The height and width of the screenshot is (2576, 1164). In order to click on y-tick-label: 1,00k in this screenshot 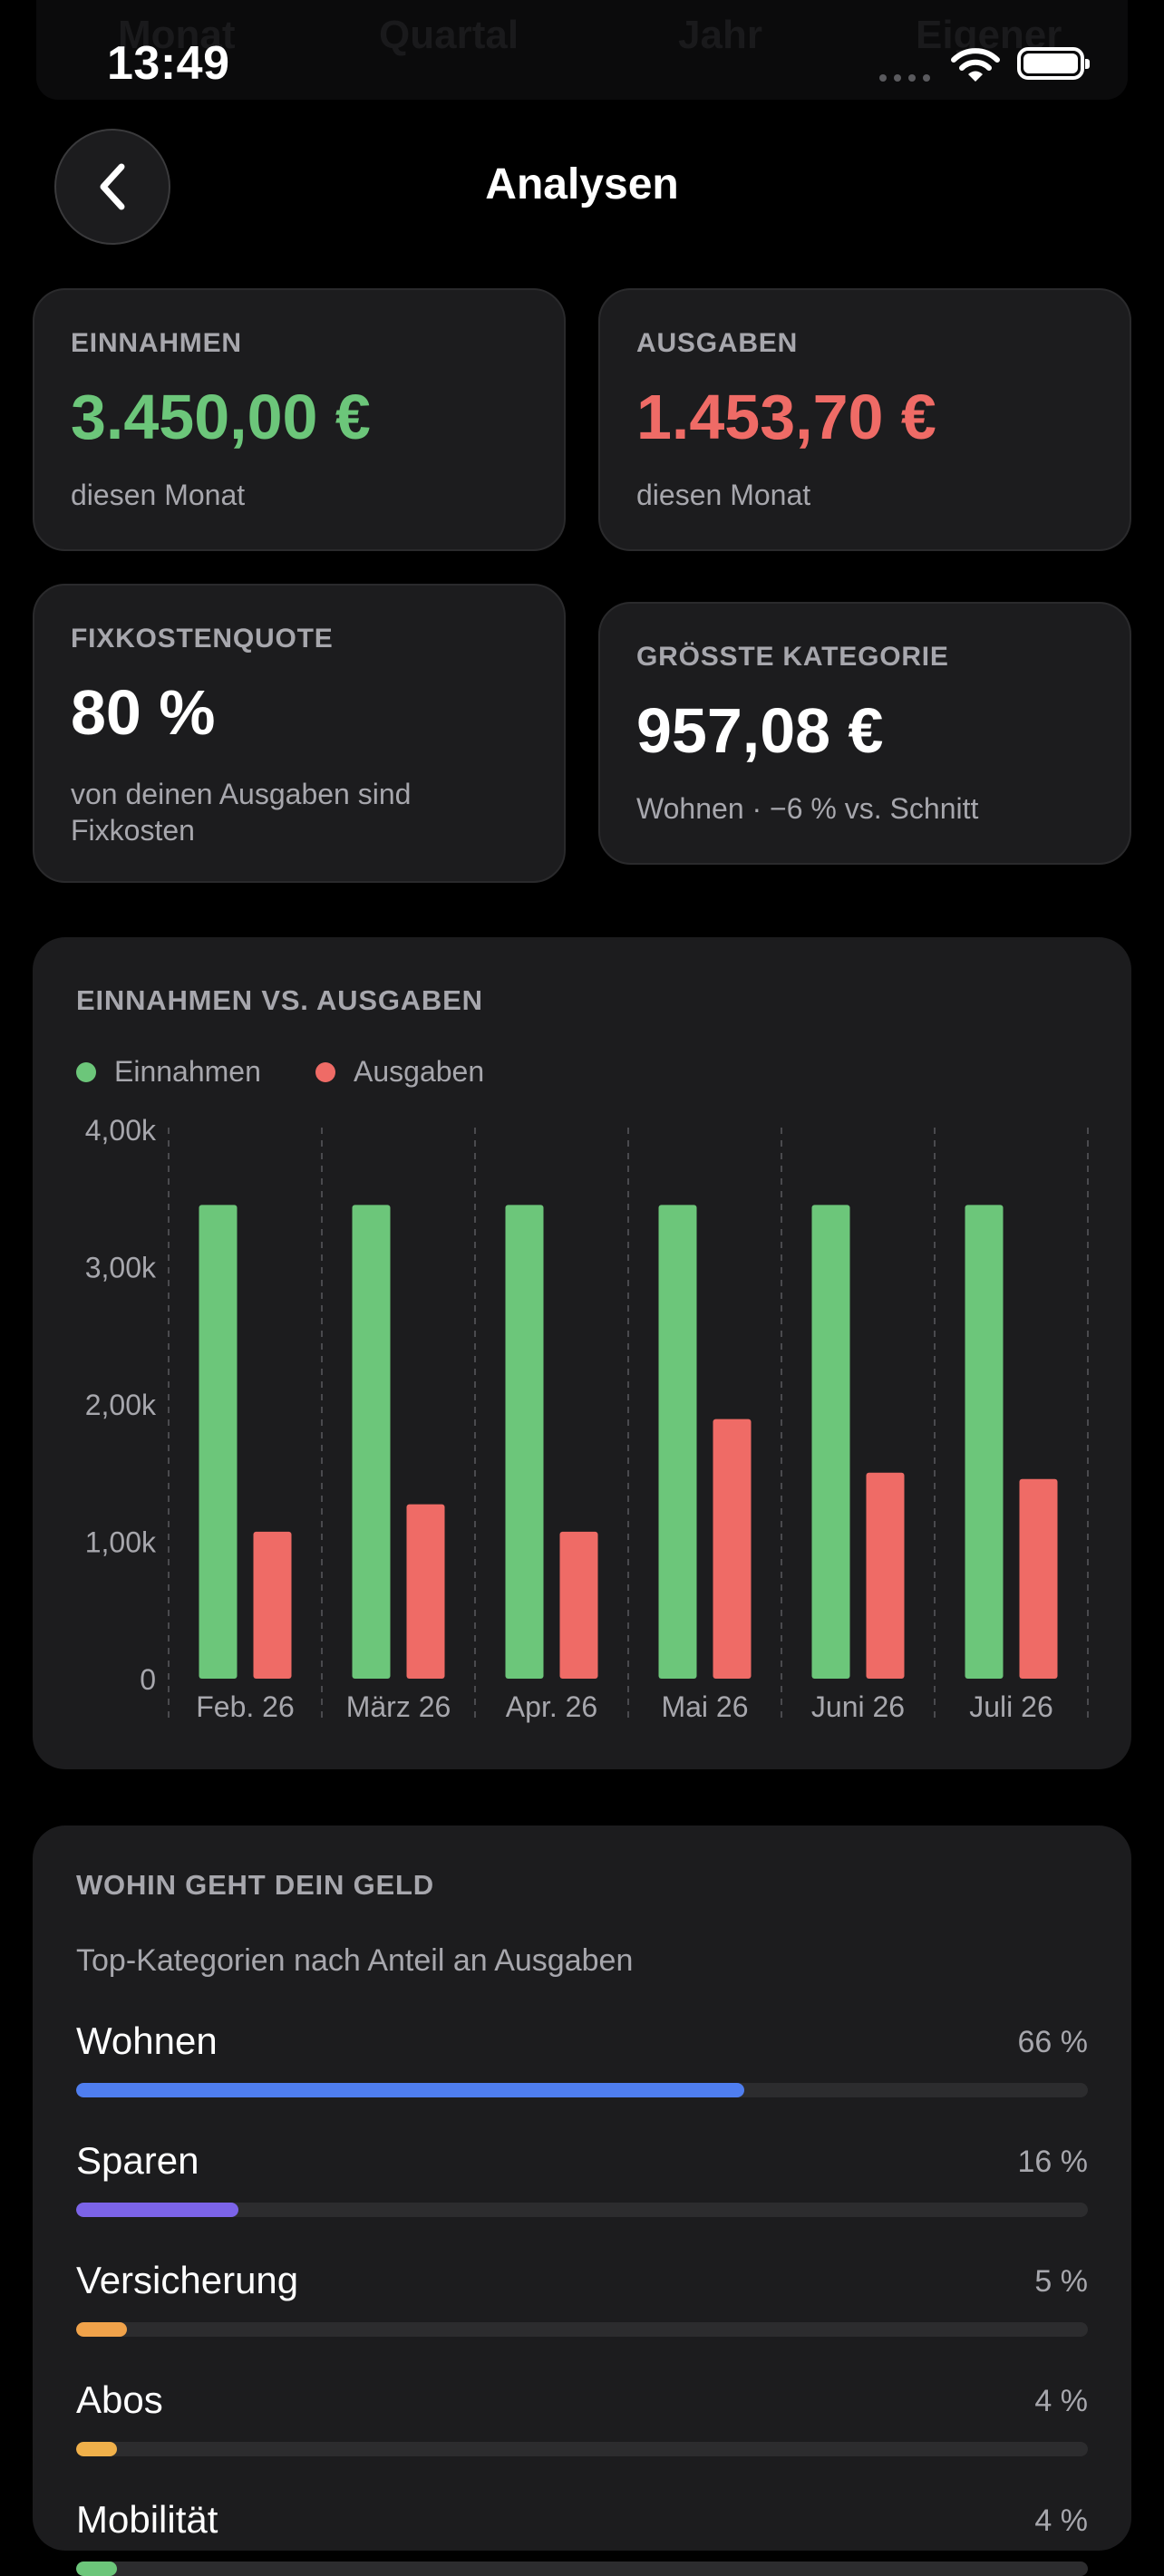, I will do `click(121, 1542)`.